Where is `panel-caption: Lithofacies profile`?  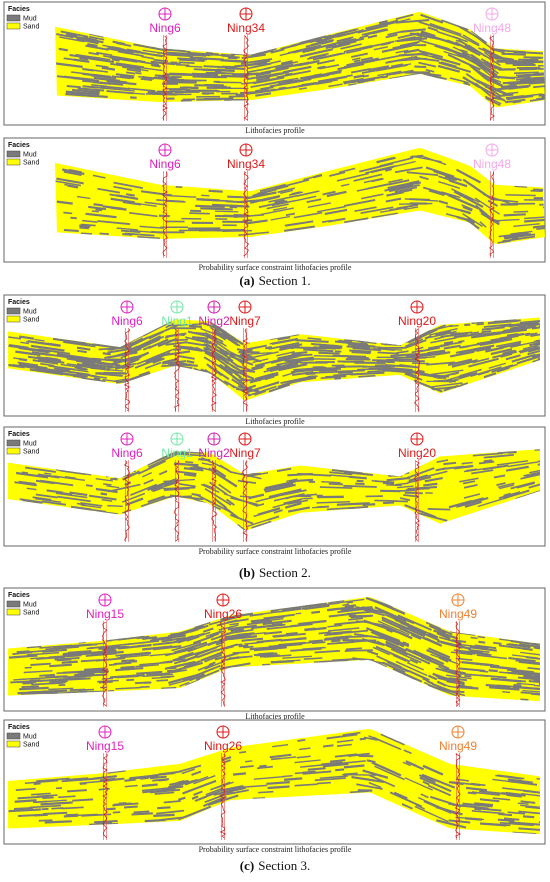 panel-caption: Lithofacies profile is located at coordinates (275, 421).